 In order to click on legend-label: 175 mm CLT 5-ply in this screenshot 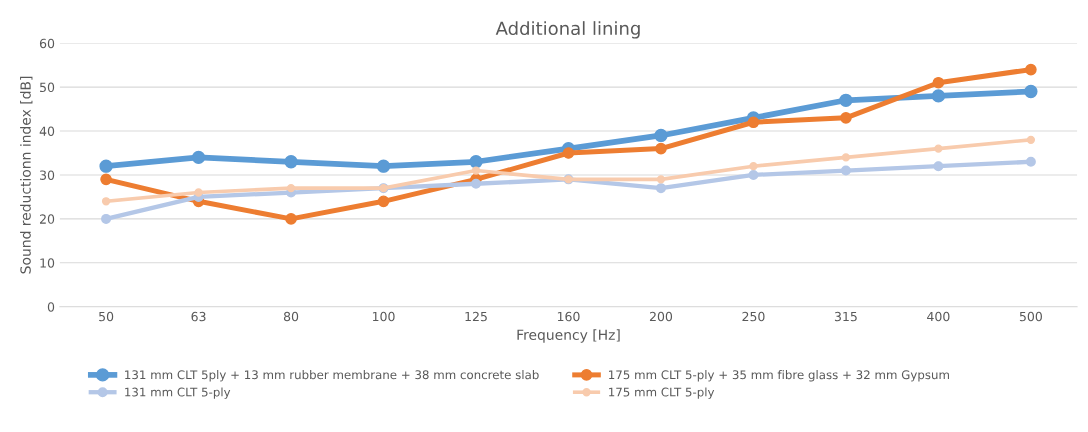, I will do `click(662, 393)`.